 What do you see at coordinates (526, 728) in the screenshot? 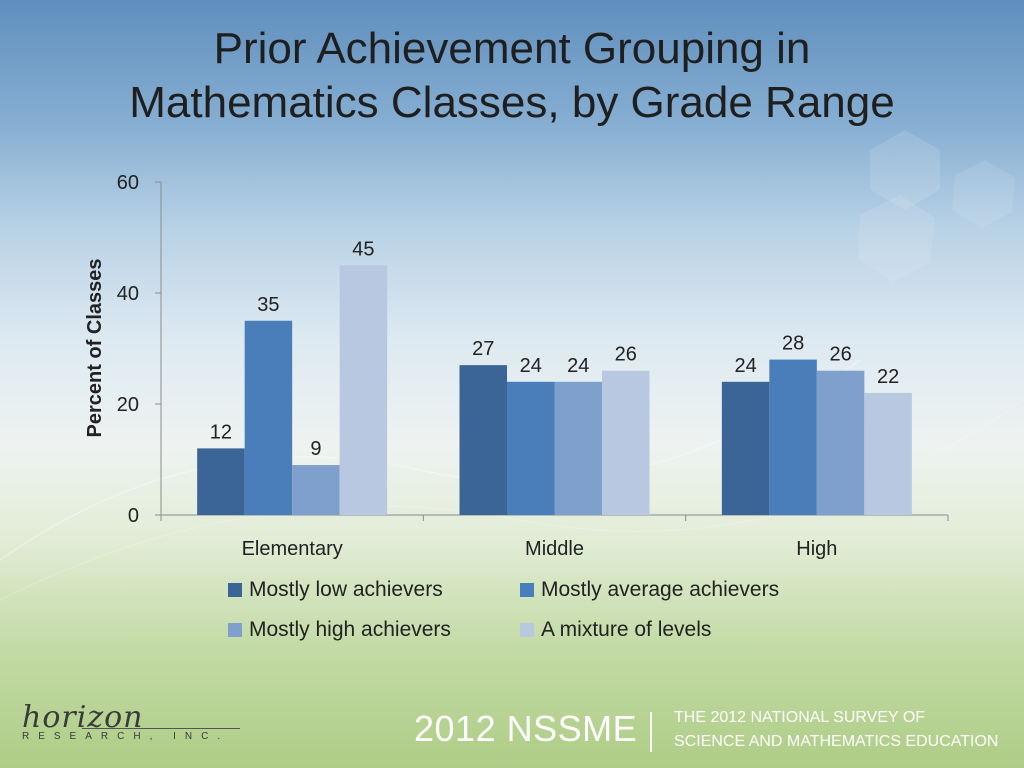
I see `nssme-label: 2012 NSSME` at bounding box center [526, 728].